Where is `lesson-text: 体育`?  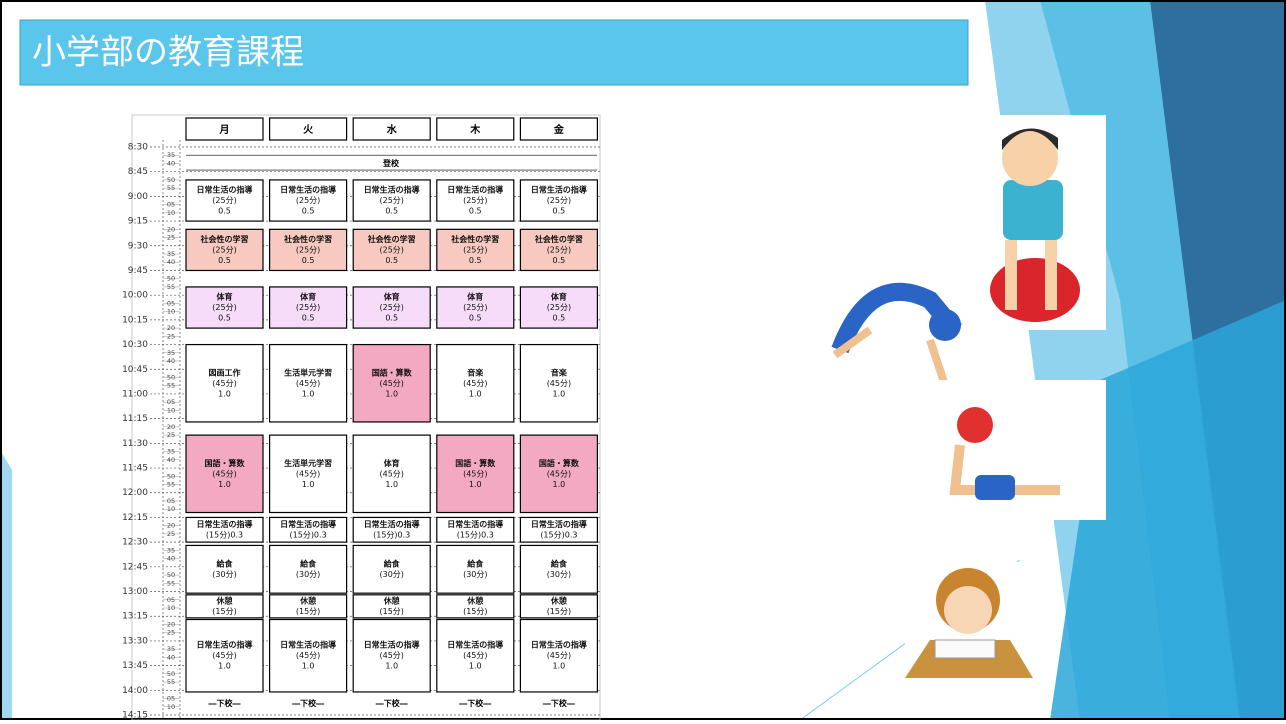
lesson-text: 体育 is located at coordinates (475, 297).